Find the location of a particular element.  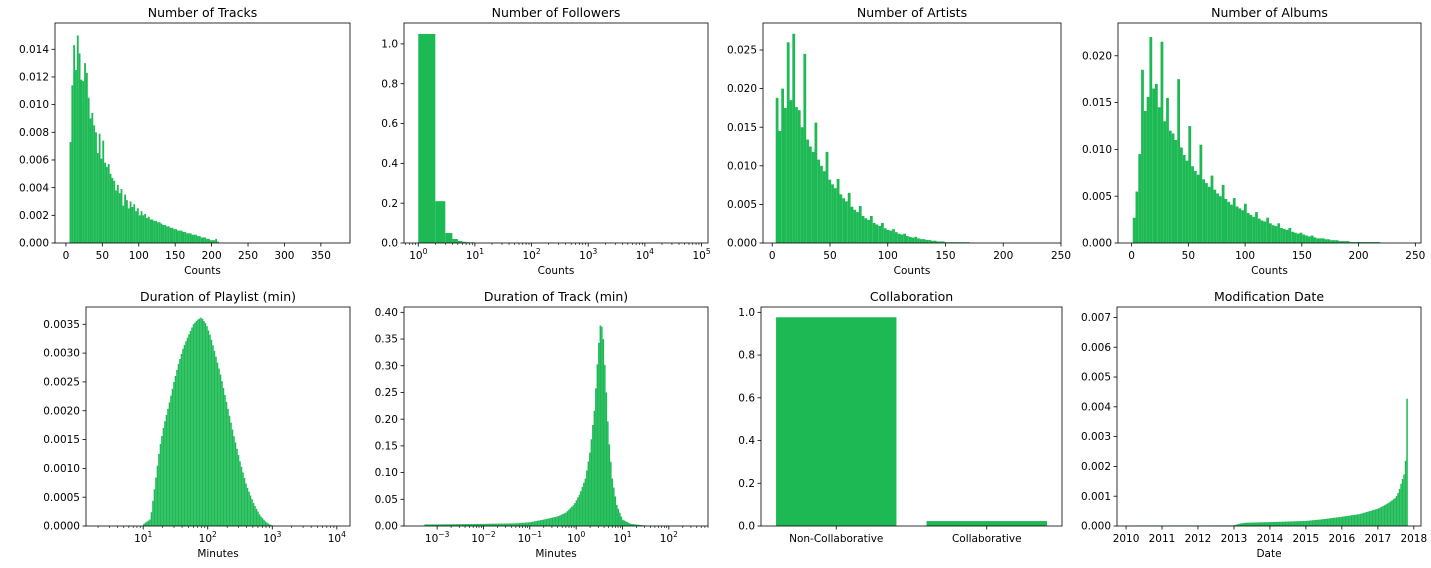

x-tick-label: 2012 is located at coordinates (1198, 539).